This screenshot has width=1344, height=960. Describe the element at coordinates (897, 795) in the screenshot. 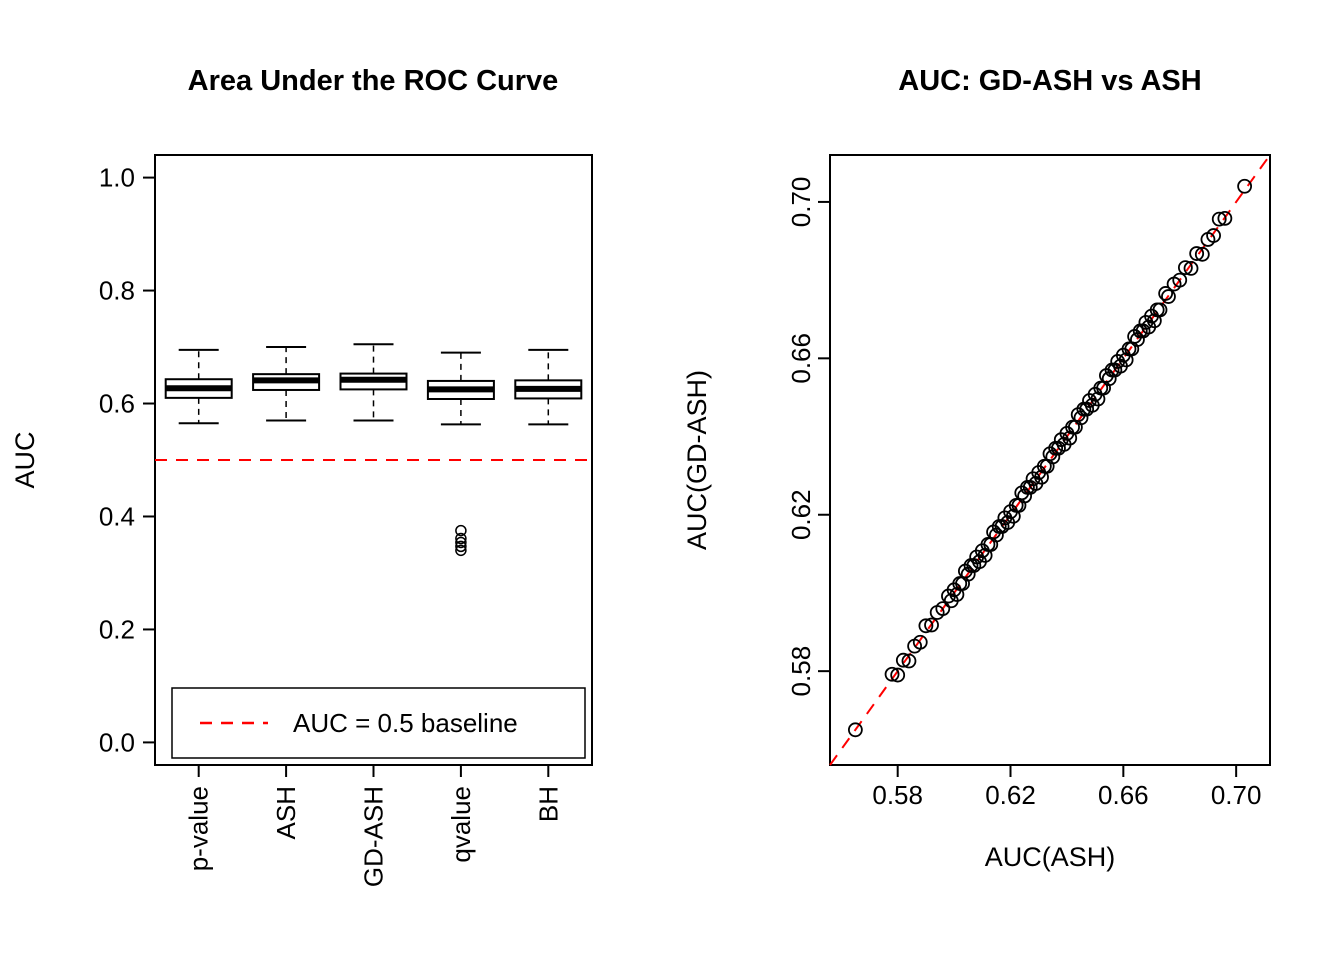

I see `x-tick-label: 0.58` at that location.